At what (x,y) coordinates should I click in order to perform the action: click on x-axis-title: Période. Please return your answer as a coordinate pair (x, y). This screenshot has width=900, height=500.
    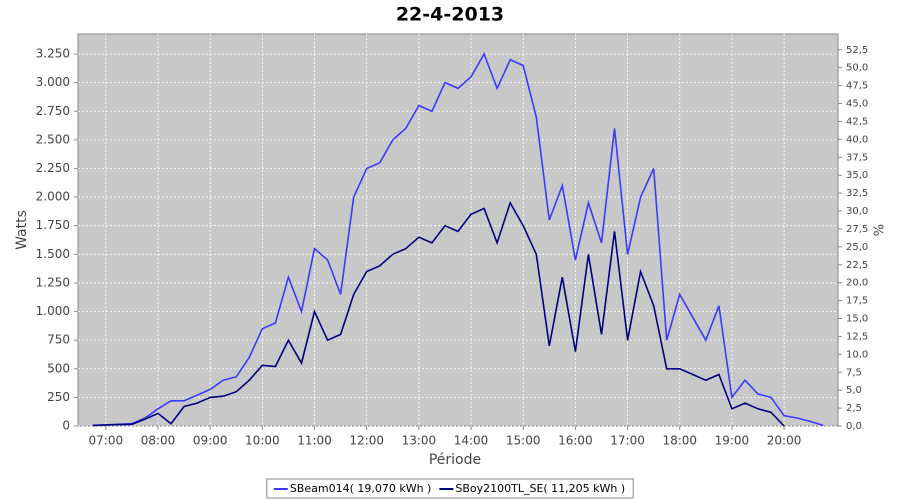
    Looking at the image, I should click on (455, 460).